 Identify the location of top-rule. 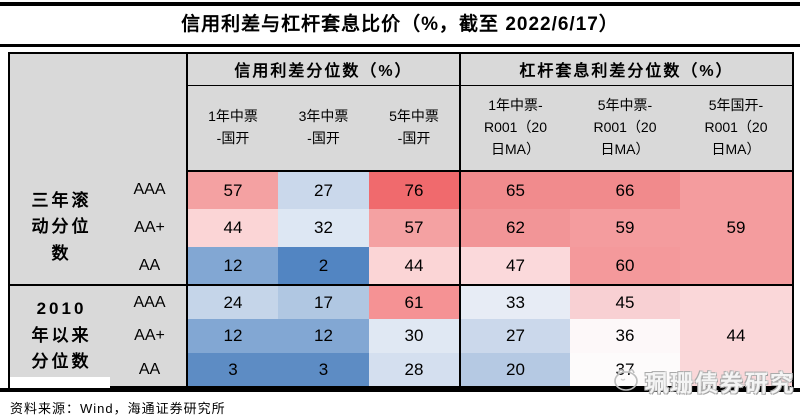
(400, 4).